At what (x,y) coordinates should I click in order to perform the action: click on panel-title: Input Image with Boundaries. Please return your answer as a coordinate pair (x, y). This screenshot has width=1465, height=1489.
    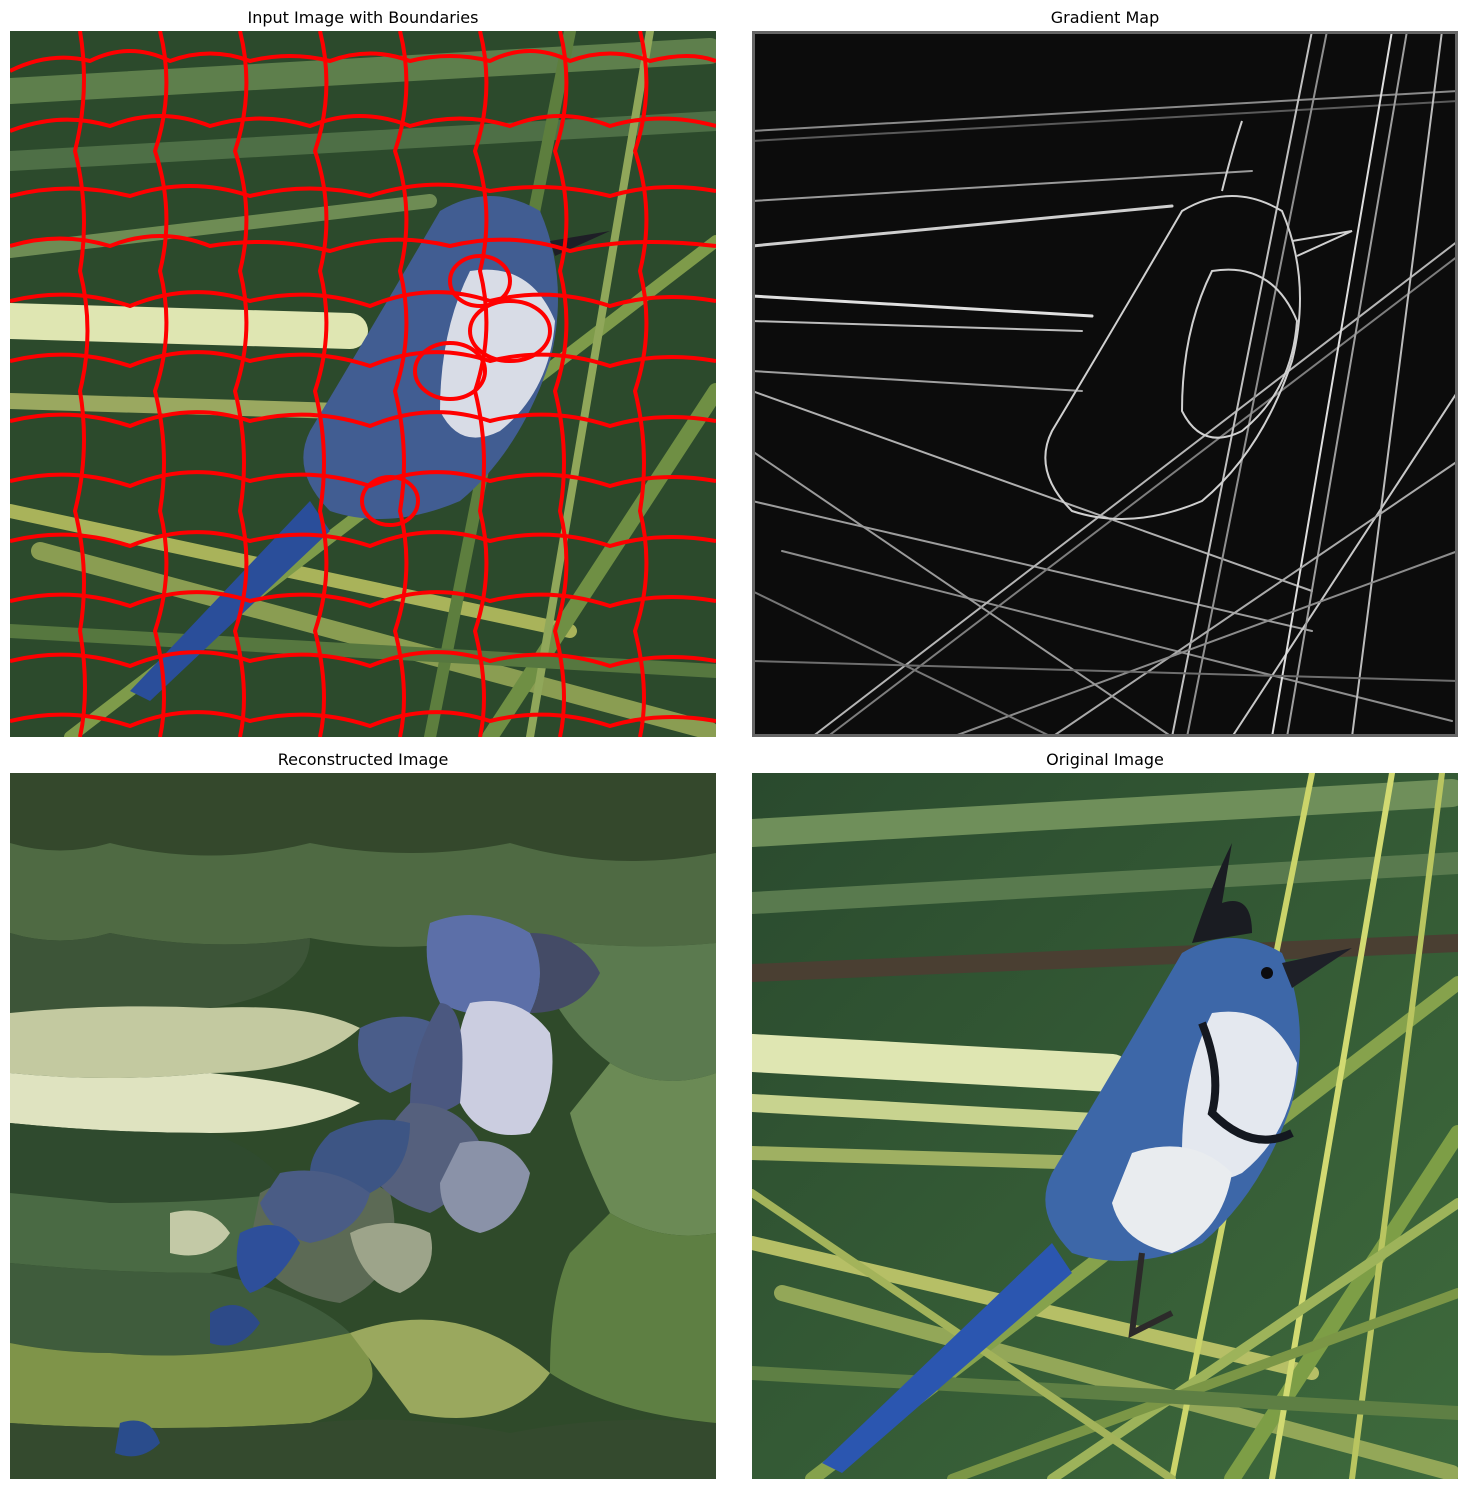
    Looking at the image, I should click on (363, 17).